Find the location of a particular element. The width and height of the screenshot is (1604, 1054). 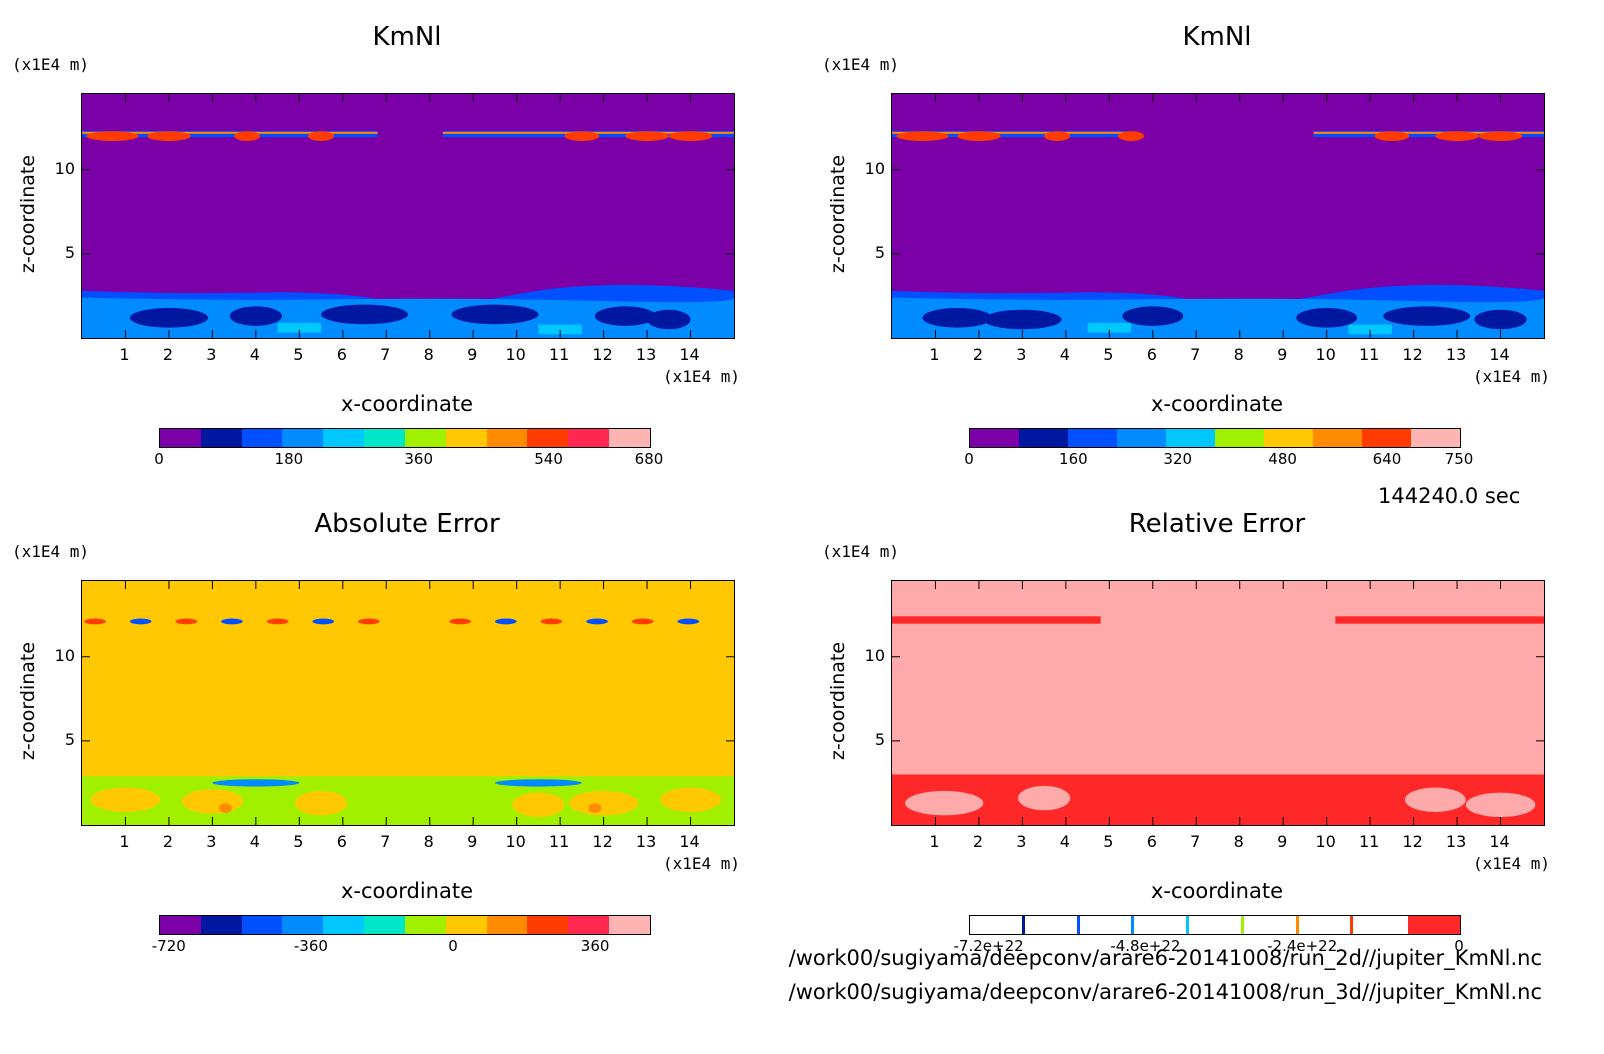

colorbar-tick-label: 180 is located at coordinates (289, 459).